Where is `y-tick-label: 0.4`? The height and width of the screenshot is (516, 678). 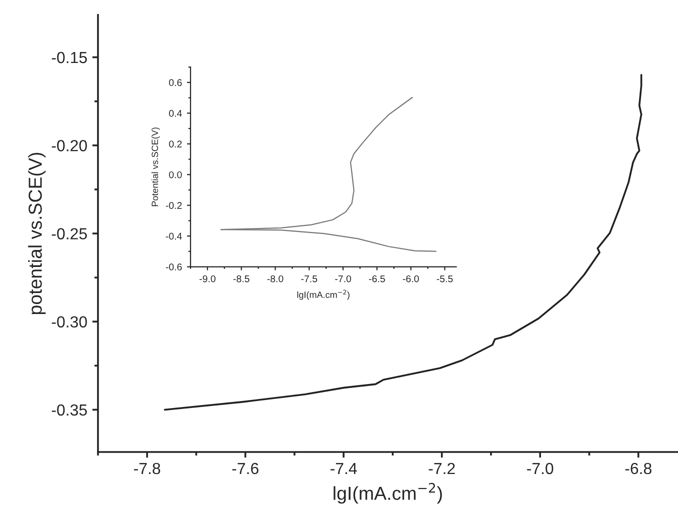 y-tick-label: 0.4 is located at coordinates (175, 113).